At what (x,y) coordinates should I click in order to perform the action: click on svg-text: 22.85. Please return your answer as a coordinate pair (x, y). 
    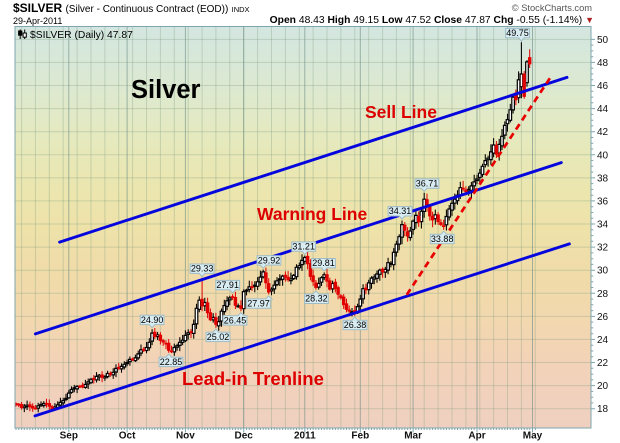
    Looking at the image, I should click on (171, 362).